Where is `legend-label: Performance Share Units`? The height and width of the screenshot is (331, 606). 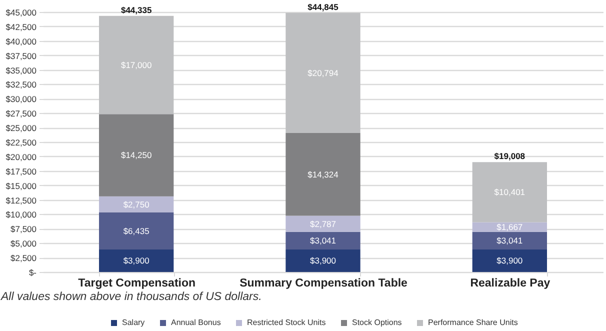 legend-label: Performance Share Units is located at coordinates (473, 322).